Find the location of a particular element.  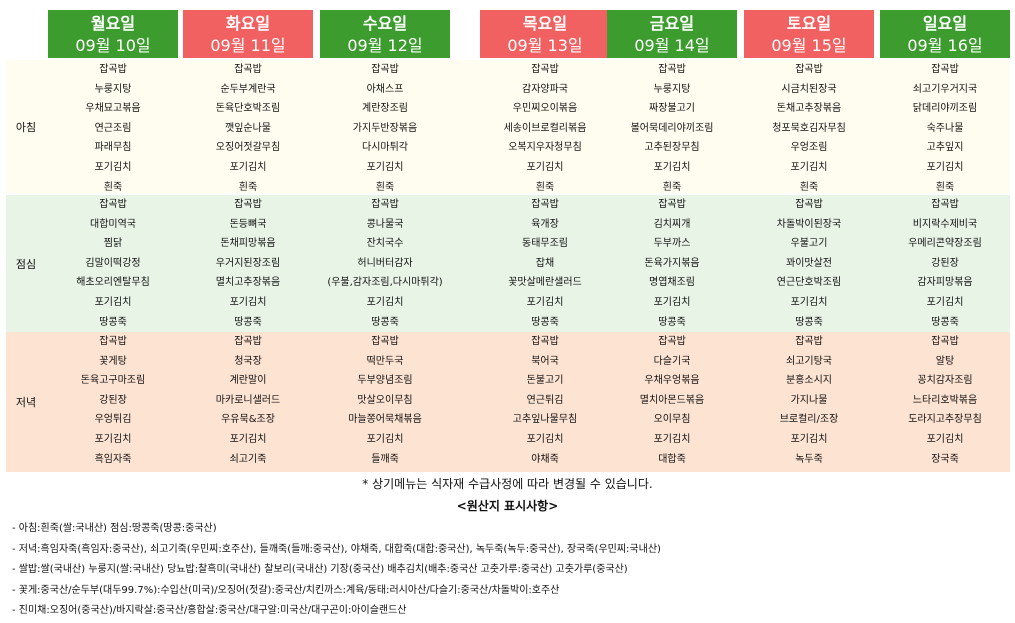

menu-item: 다시마튀각 is located at coordinates (385, 148).